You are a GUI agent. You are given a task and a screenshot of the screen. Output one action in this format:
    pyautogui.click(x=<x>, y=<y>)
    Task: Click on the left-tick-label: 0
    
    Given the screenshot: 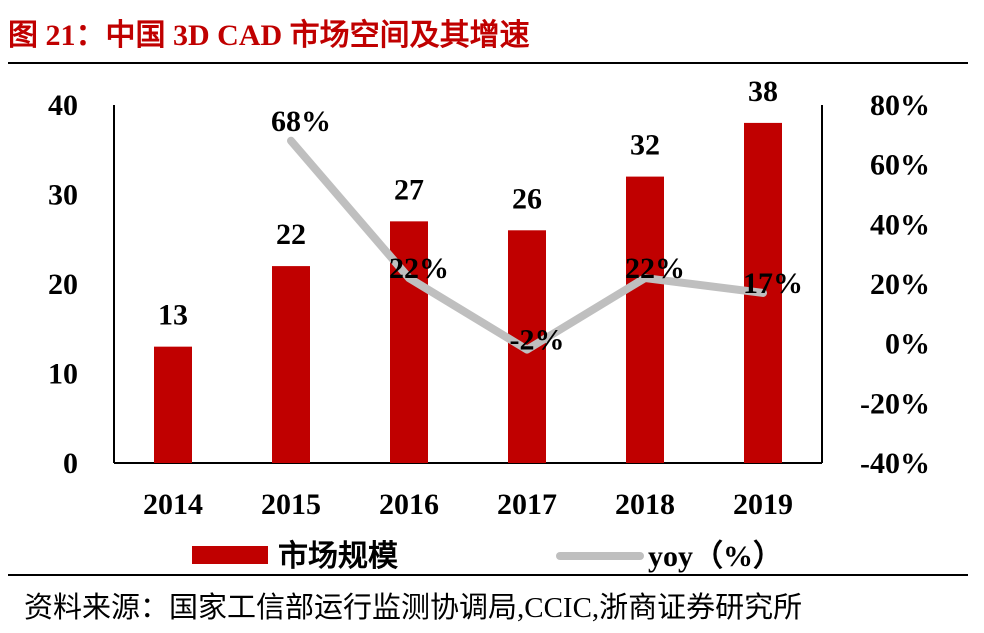 What is the action you would take?
    pyautogui.click(x=70, y=463)
    